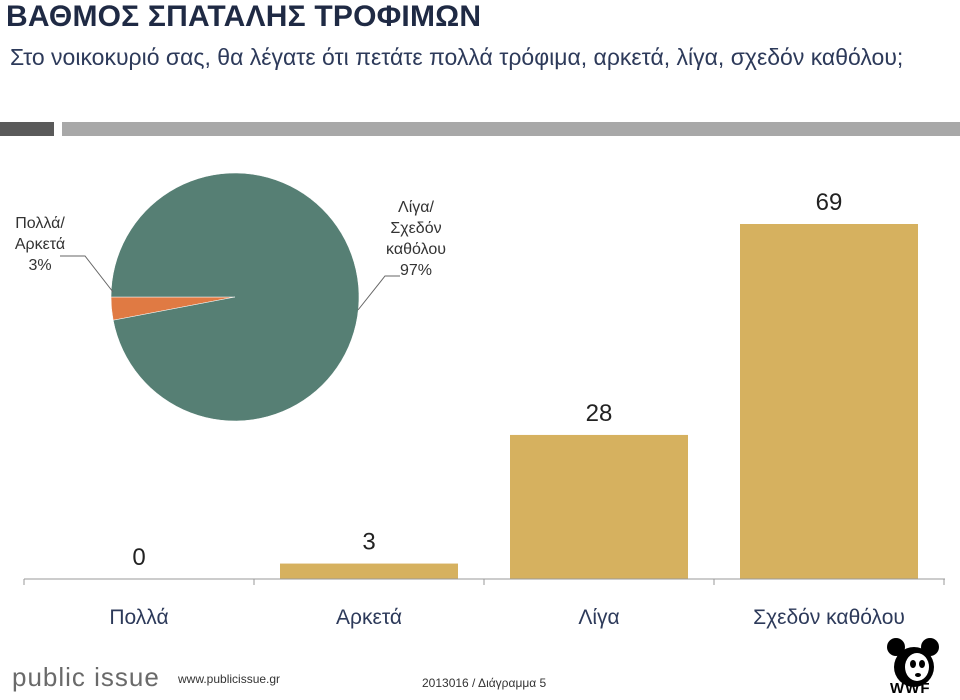 Image resolution: width=960 pixels, height=700 pixels. Describe the element at coordinates (913, 662) in the screenshot. I see `panda-logo-icon` at that location.